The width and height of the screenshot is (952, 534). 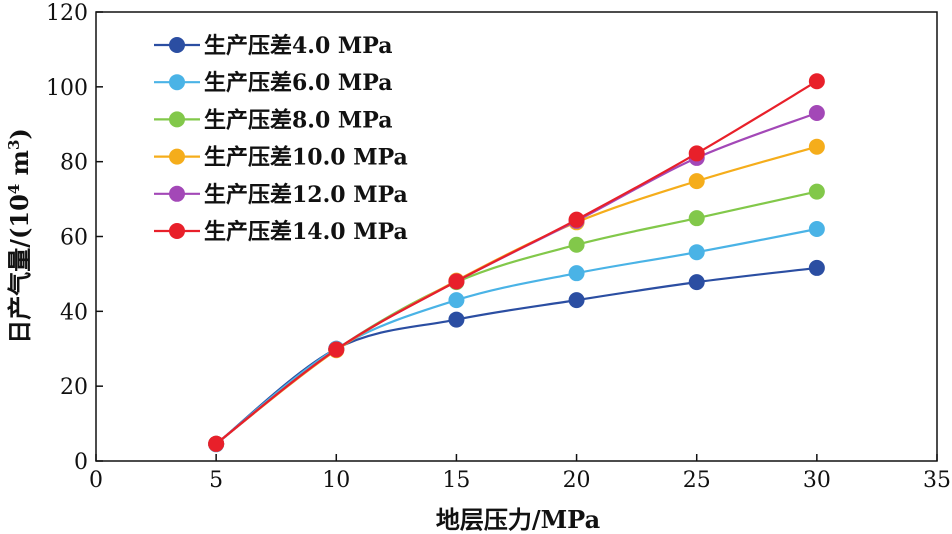 What do you see at coordinates (96, 480) in the screenshot?
I see `x-tick-label-0: 0` at bounding box center [96, 480].